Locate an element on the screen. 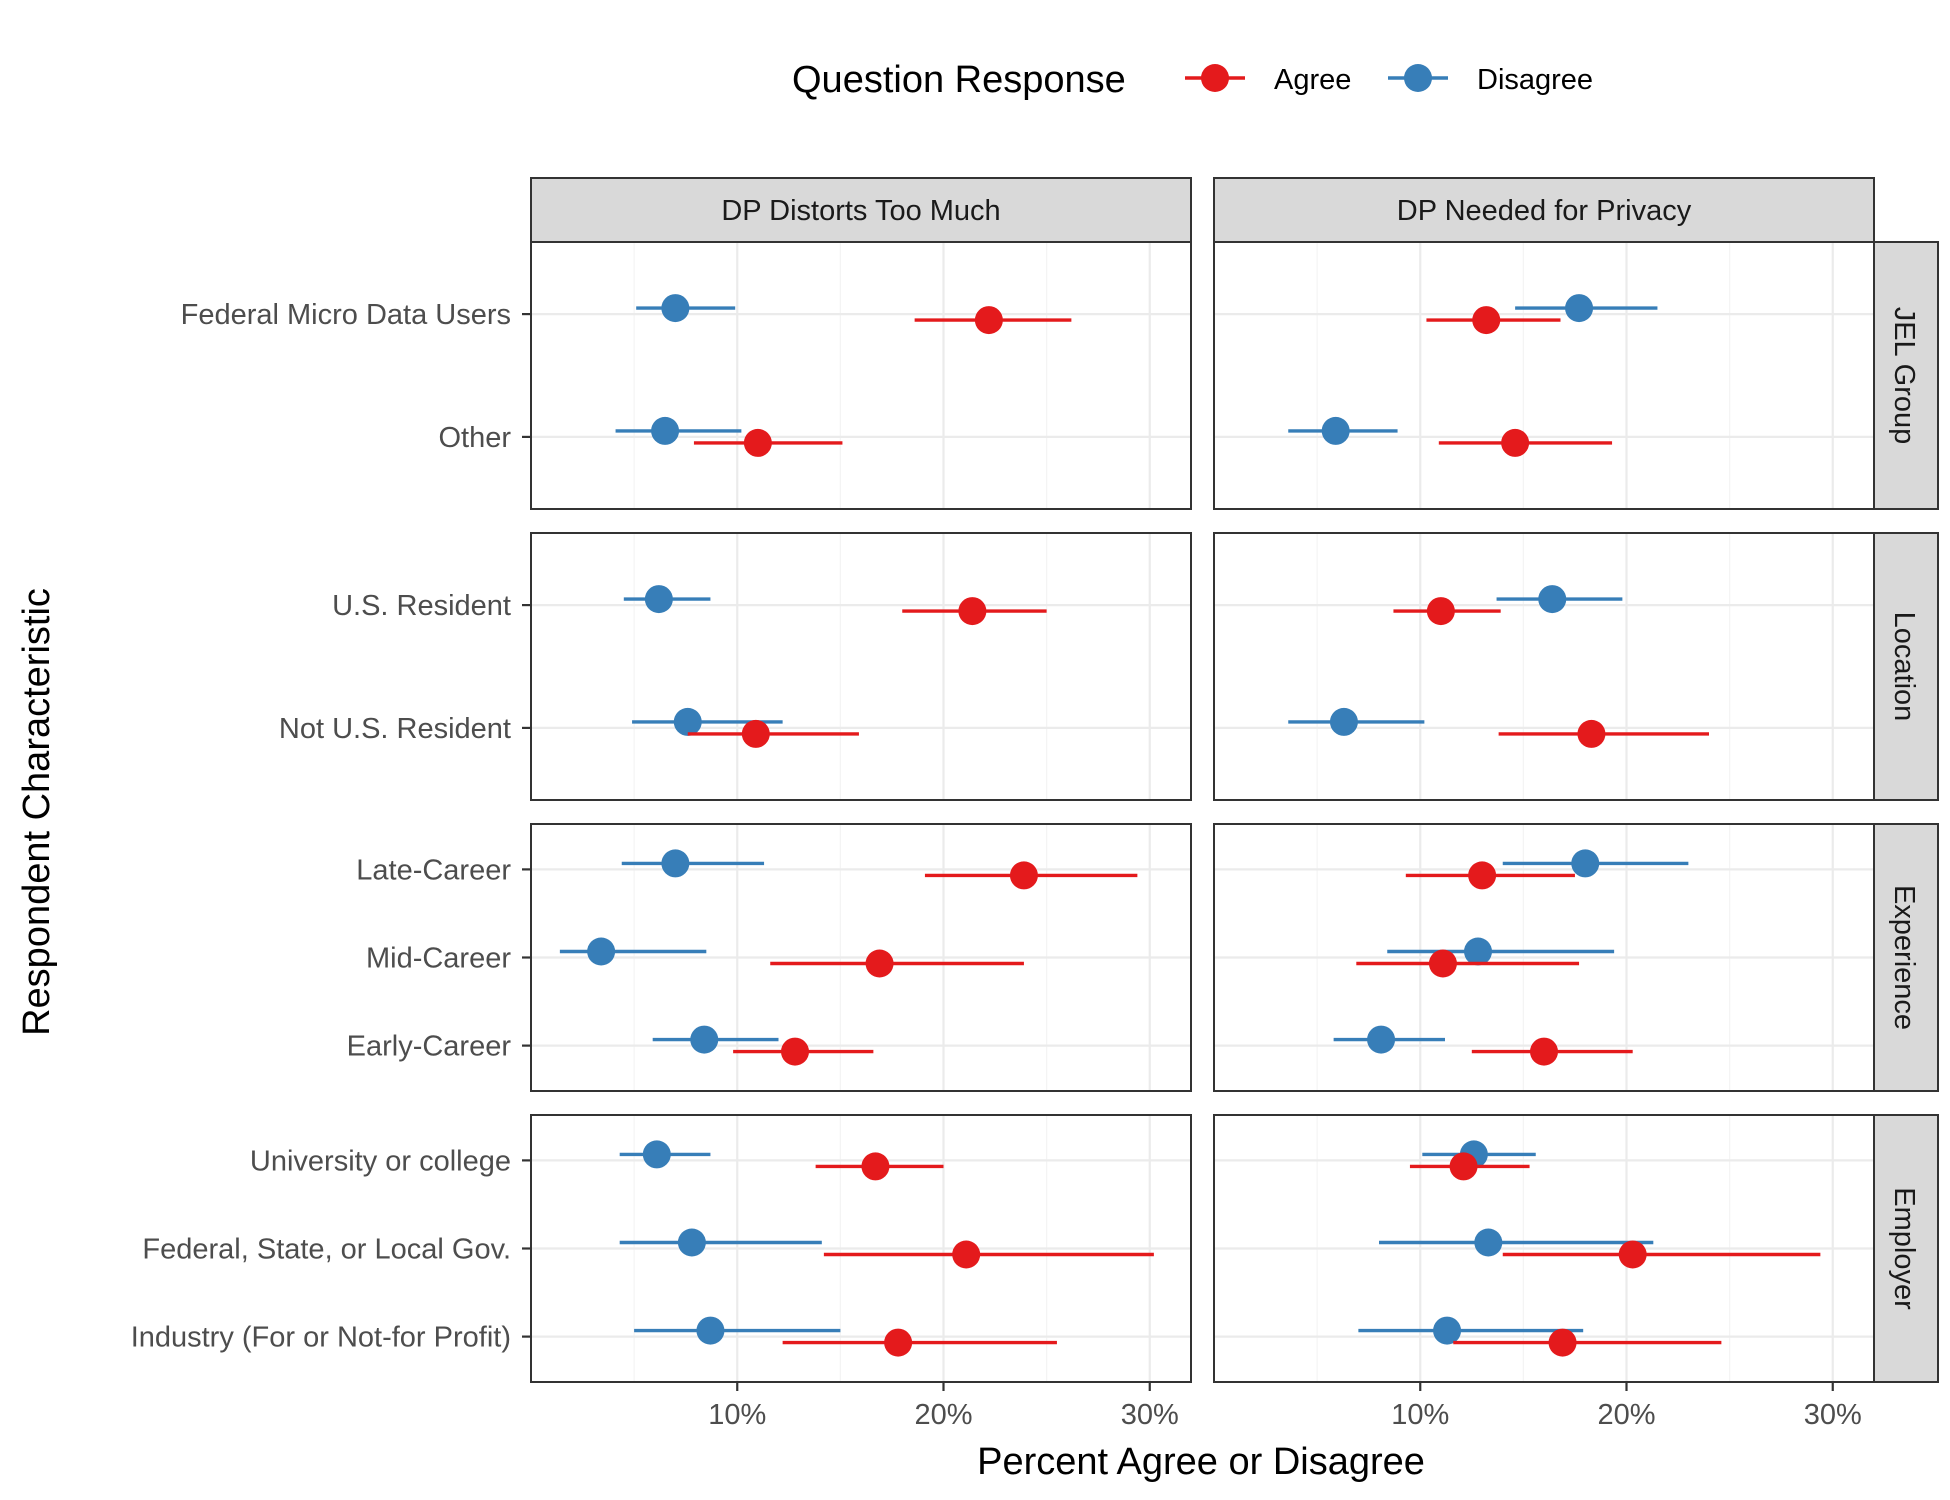 The image size is (1950, 1500). legend: Question Response Agree Disagree is located at coordinates (1192, 80).